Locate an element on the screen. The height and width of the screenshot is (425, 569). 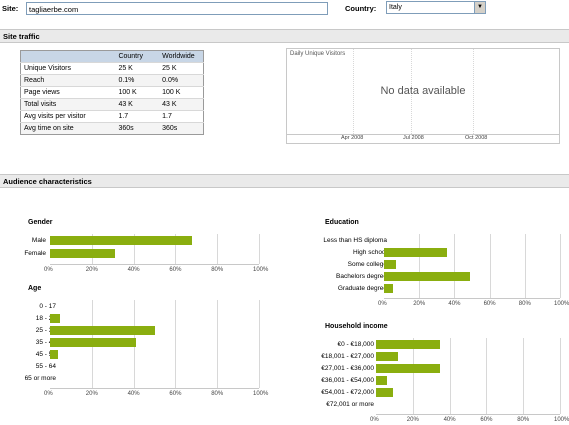
table-row: Total visits 43 K 43 K is located at coordinates (112, 104).